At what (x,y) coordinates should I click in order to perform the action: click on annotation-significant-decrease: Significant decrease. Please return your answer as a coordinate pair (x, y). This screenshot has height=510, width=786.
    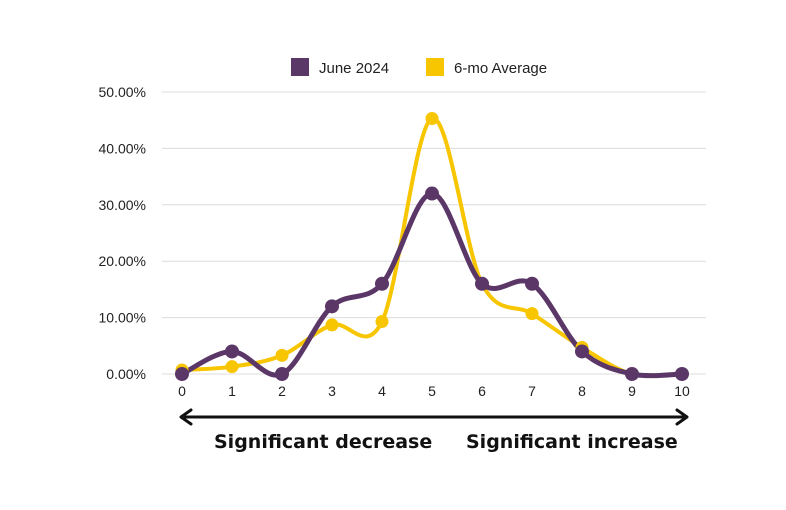
    Looking at the image, I should click on (323, 442).